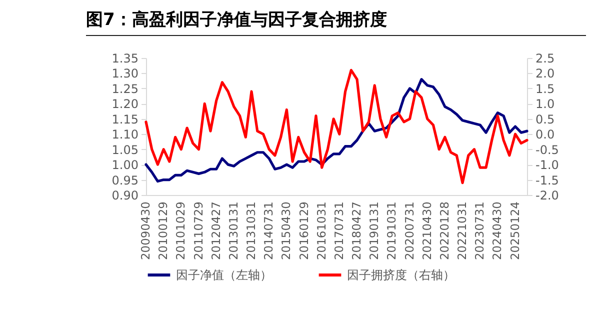  I want to click on y-tick-label: 1.00, so click(125, 165).